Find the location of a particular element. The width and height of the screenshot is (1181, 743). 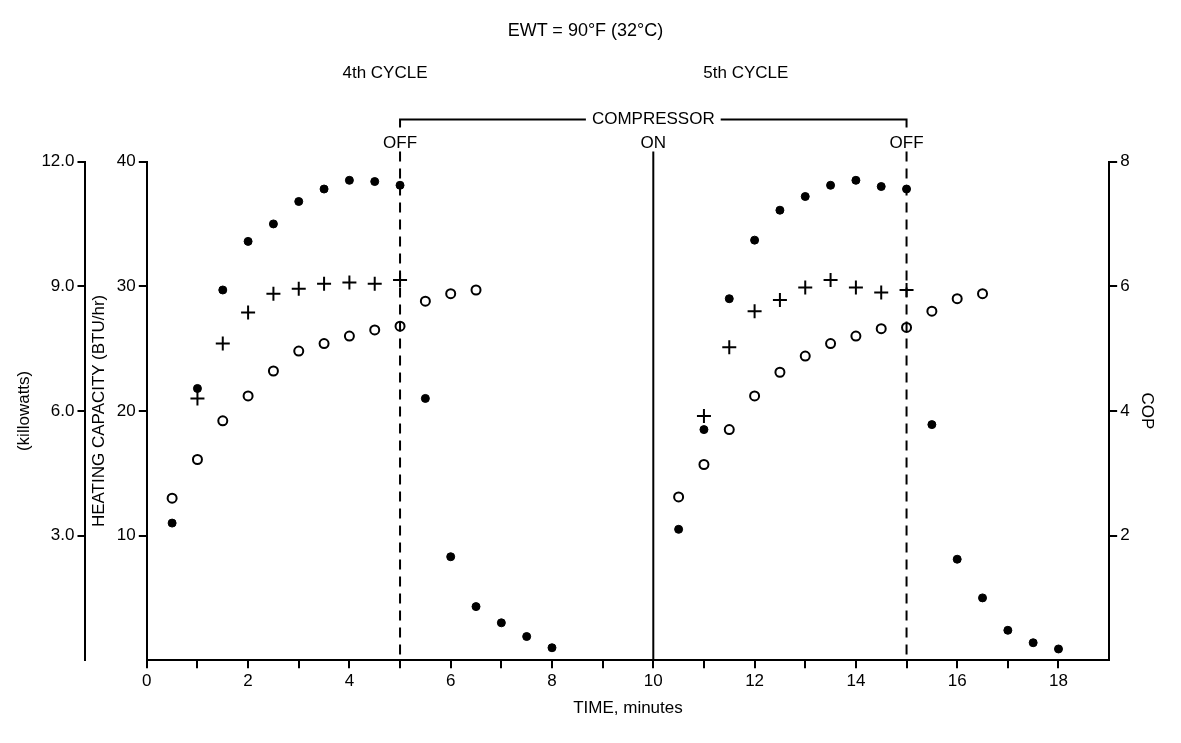

text: 4th CYCLE is located at coordinates (385, 72).